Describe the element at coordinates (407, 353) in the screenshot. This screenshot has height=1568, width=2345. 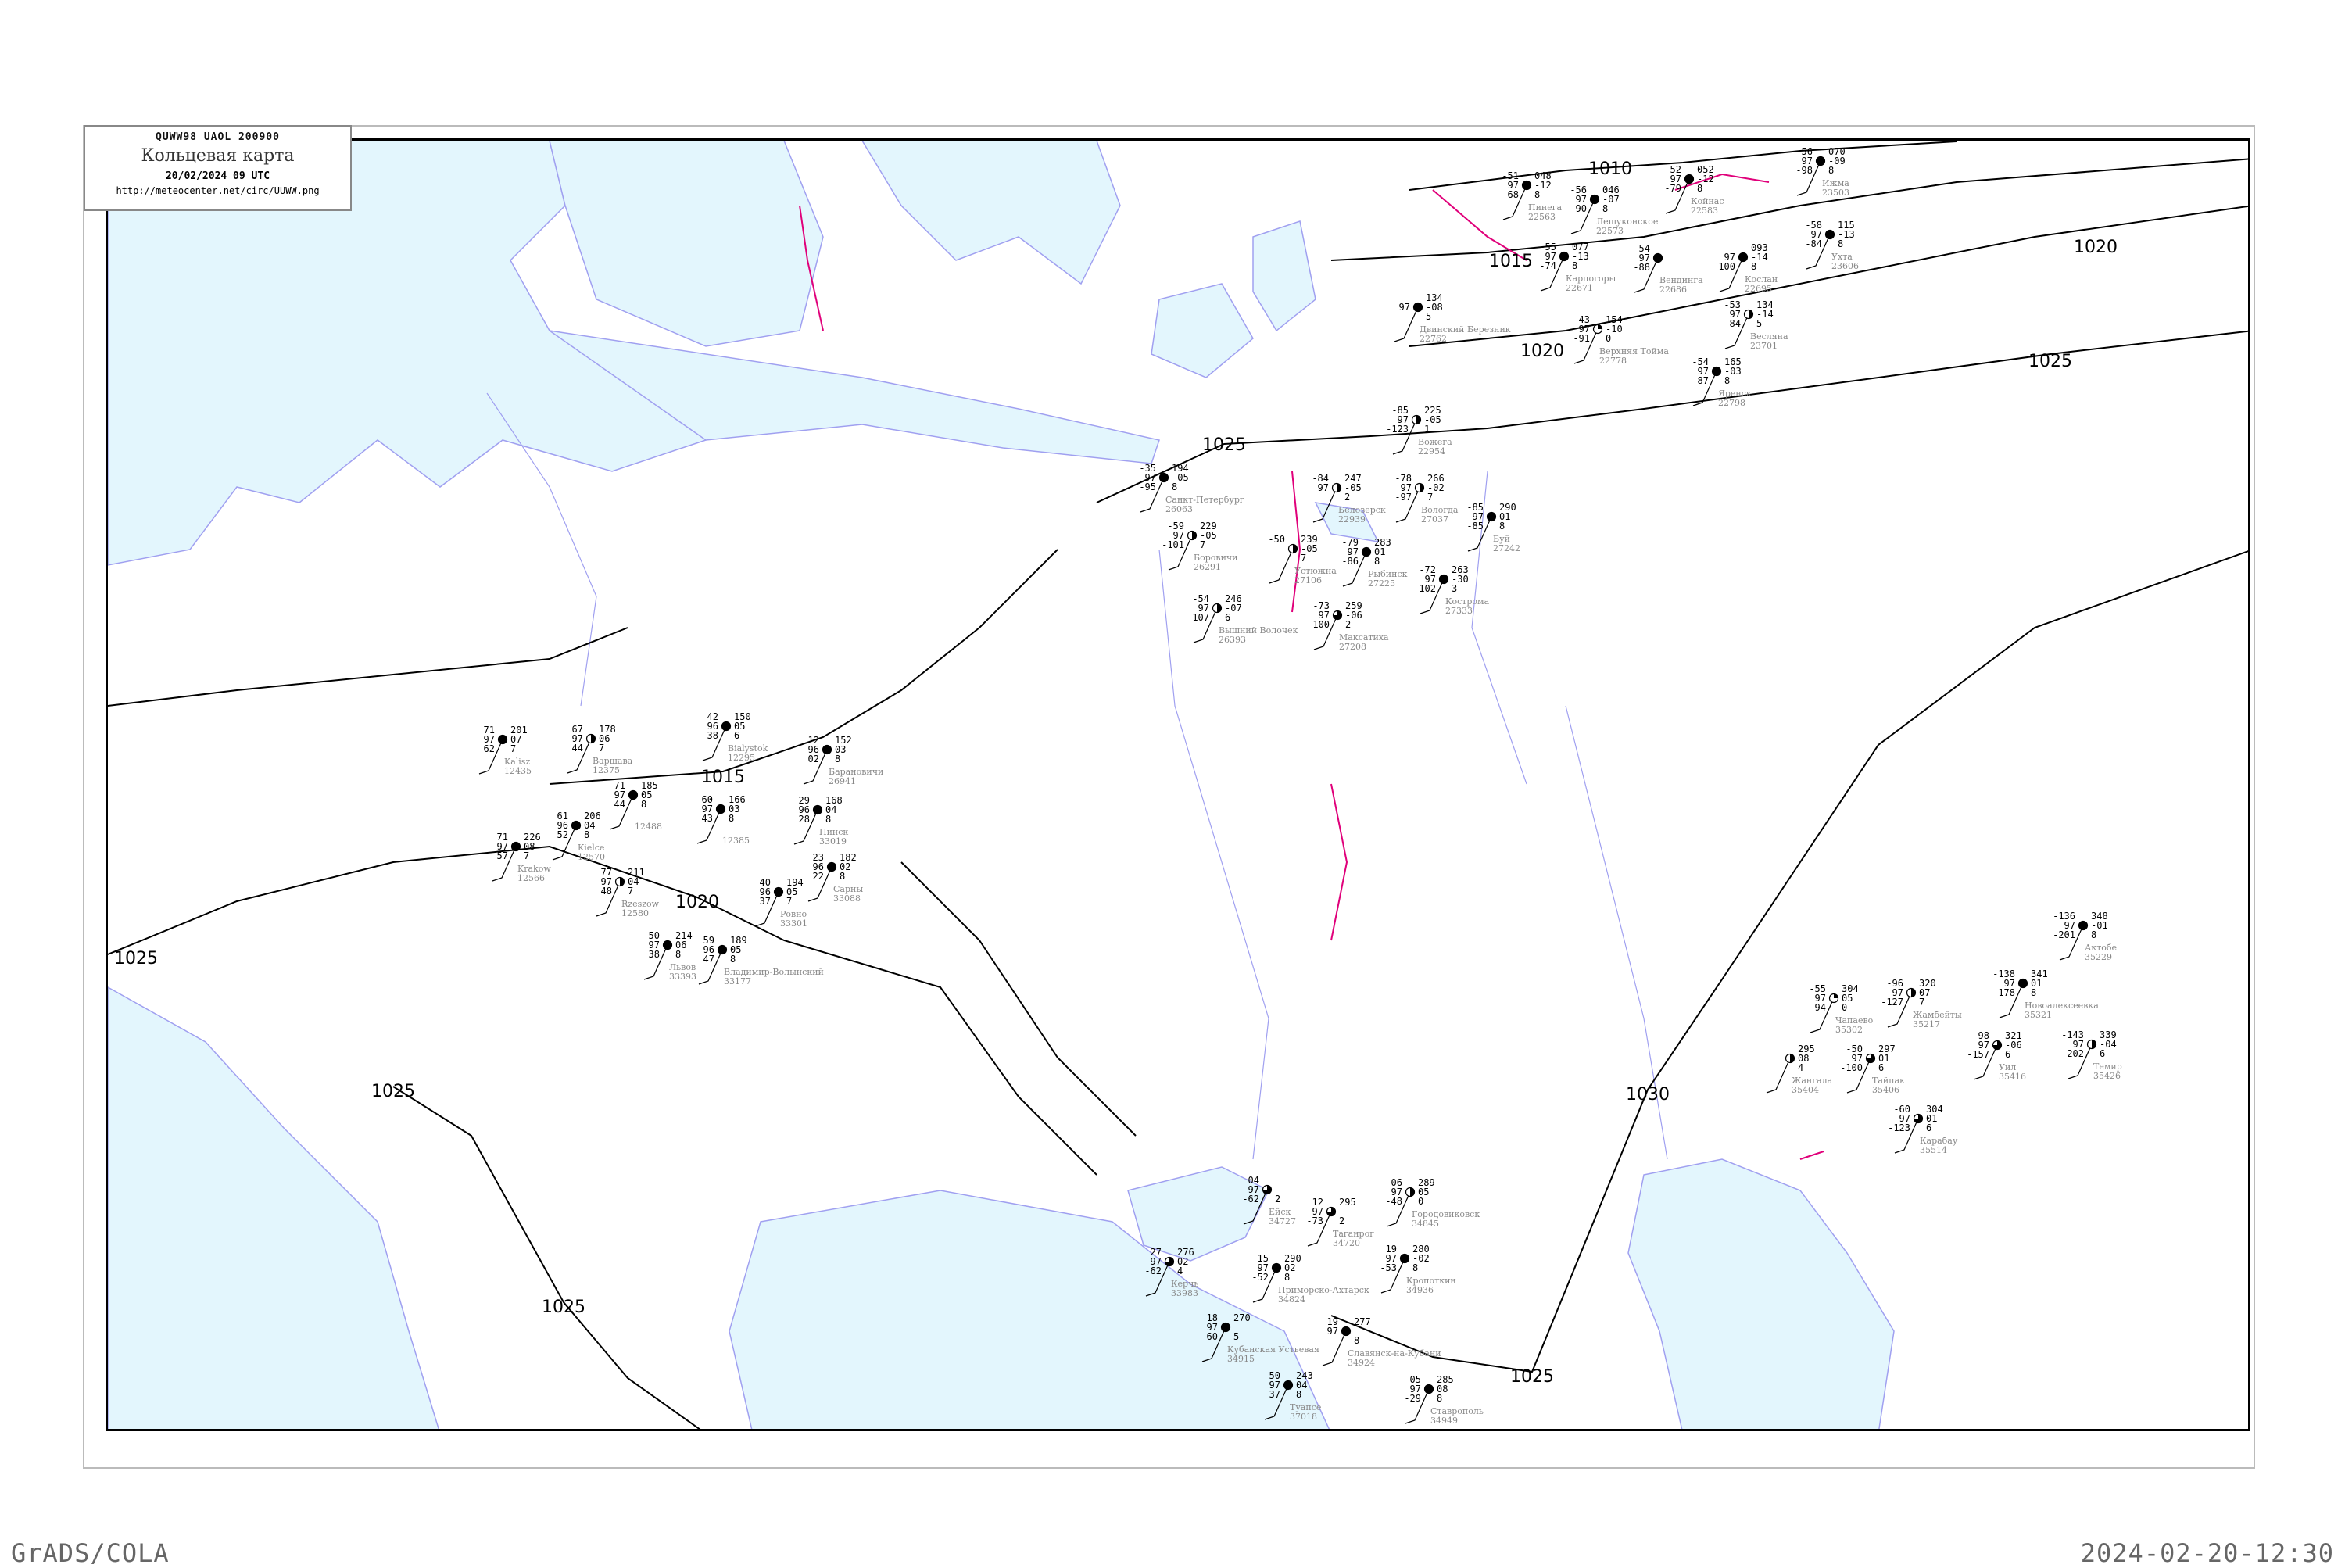
I see `baltic-sea` at that location.